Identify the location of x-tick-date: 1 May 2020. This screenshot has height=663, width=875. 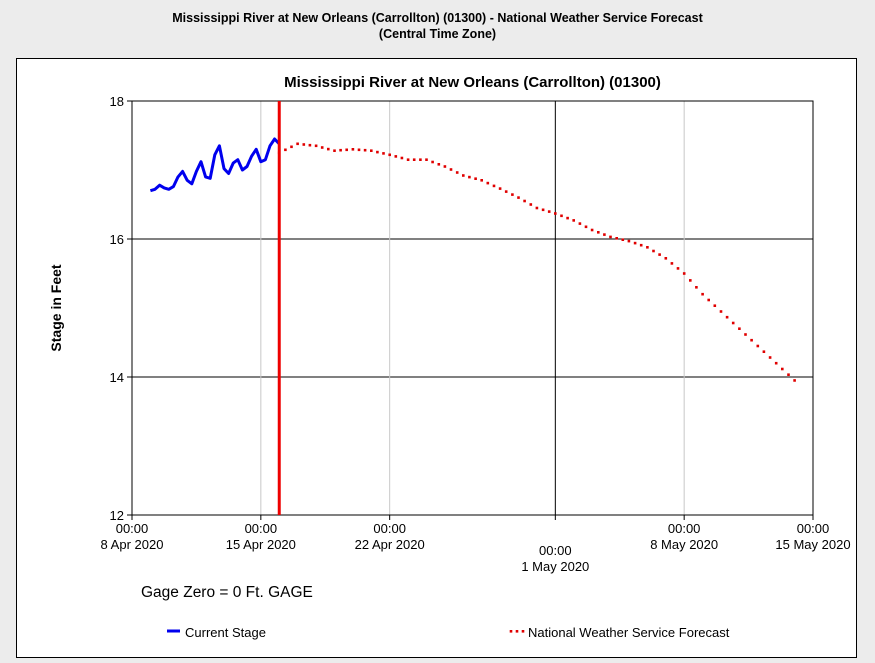
(555, 566).